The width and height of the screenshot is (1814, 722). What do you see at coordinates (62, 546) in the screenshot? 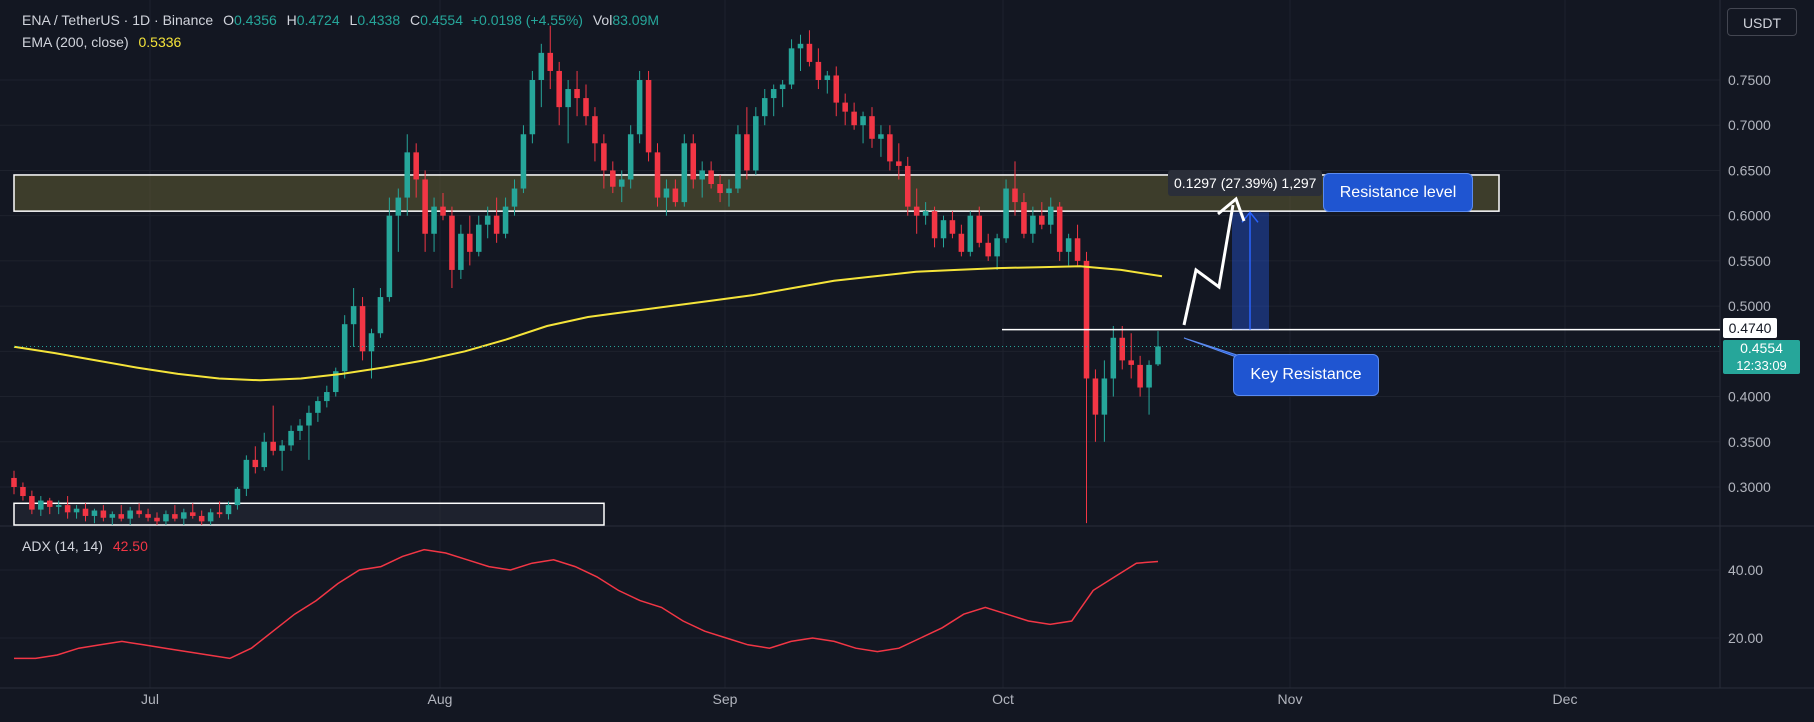
I see `adx-label: ADX (14, 14)` at bounding box center [62, 546].